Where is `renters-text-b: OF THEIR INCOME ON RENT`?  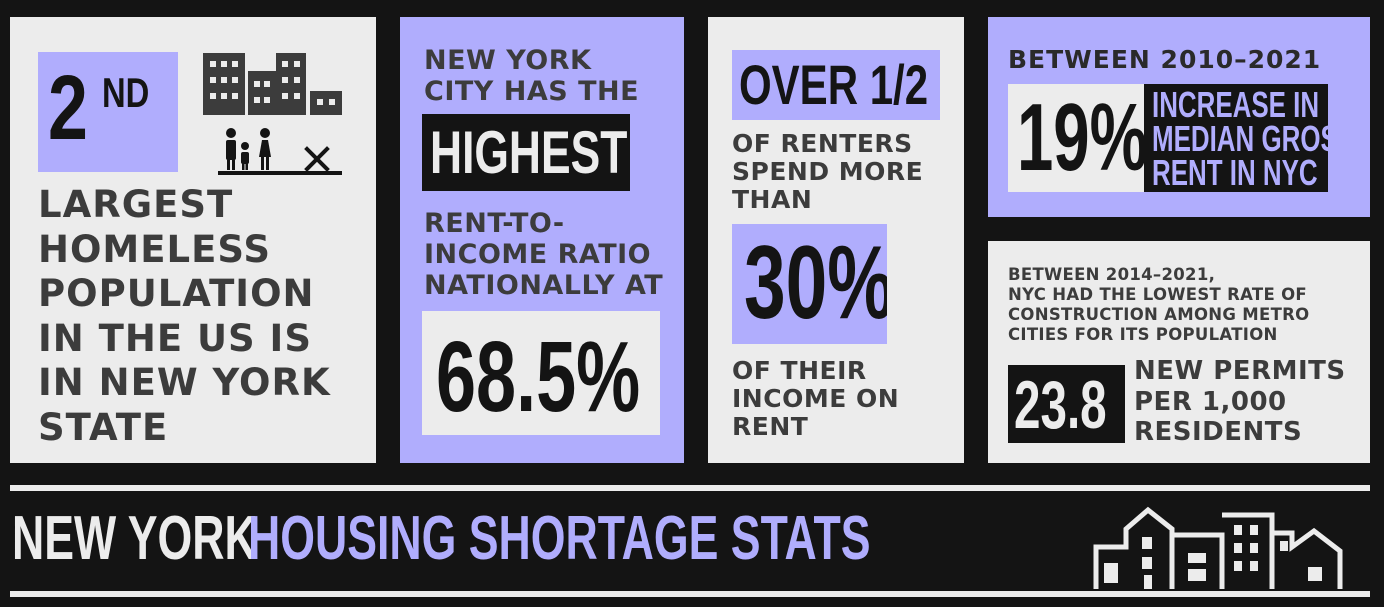
renters-text-b: OF THEIR INCOME ON RENT is located at coordinates (815, 399).